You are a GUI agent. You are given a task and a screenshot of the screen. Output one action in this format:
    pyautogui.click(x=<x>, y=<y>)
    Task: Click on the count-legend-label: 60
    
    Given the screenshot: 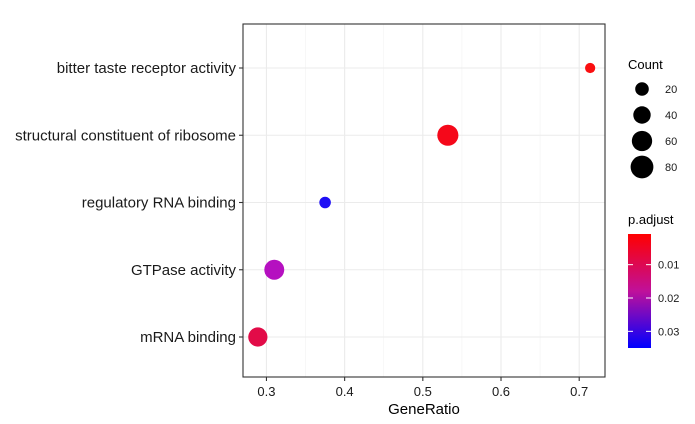 What is the action you would take?
    pyautogui.click(x=671, y=142)
    